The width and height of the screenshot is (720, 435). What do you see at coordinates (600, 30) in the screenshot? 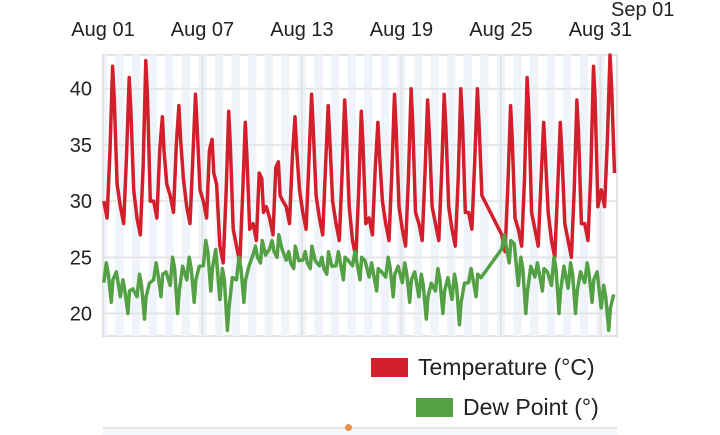
I see `x-tick-label: Aug 31` at bounding box center [600, 30].